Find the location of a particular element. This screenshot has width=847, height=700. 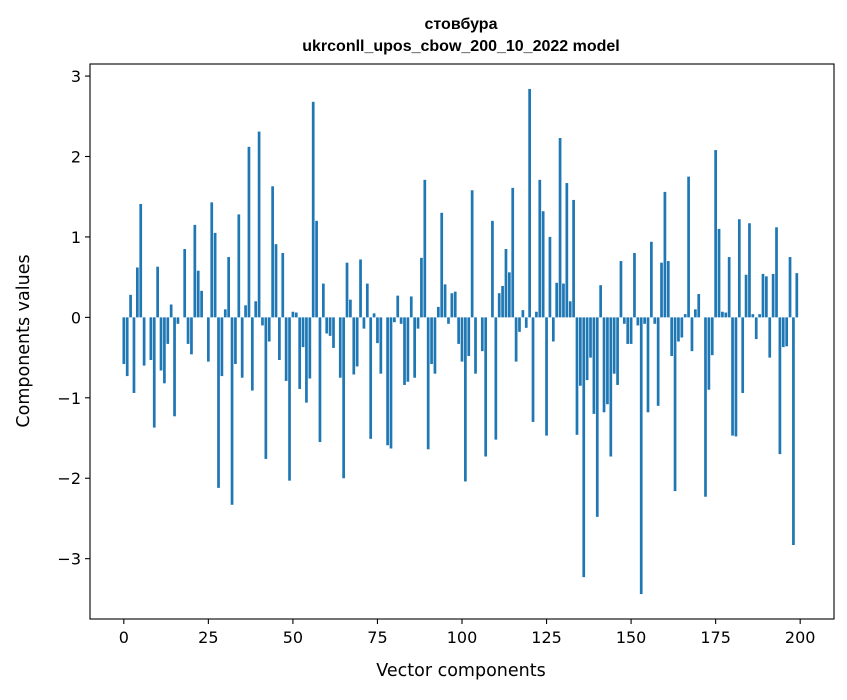

y-tick-label-6: 3 is located at coordinates (76, 76).